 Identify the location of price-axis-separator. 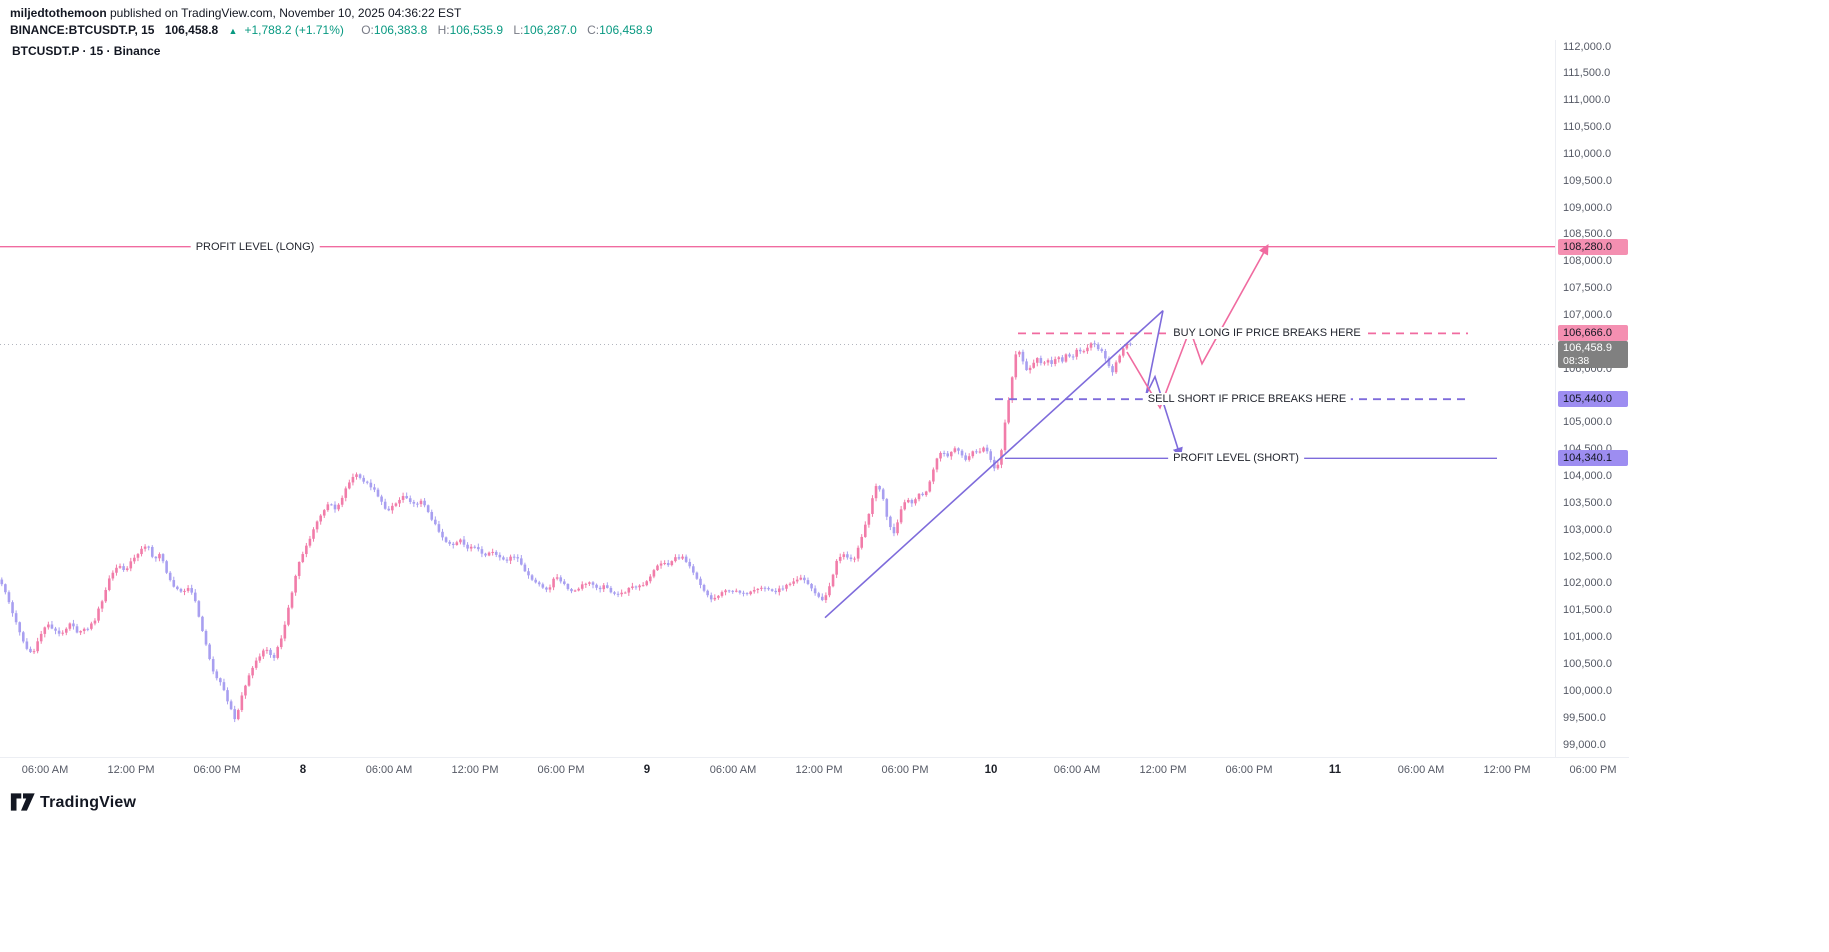
(1555, 398).